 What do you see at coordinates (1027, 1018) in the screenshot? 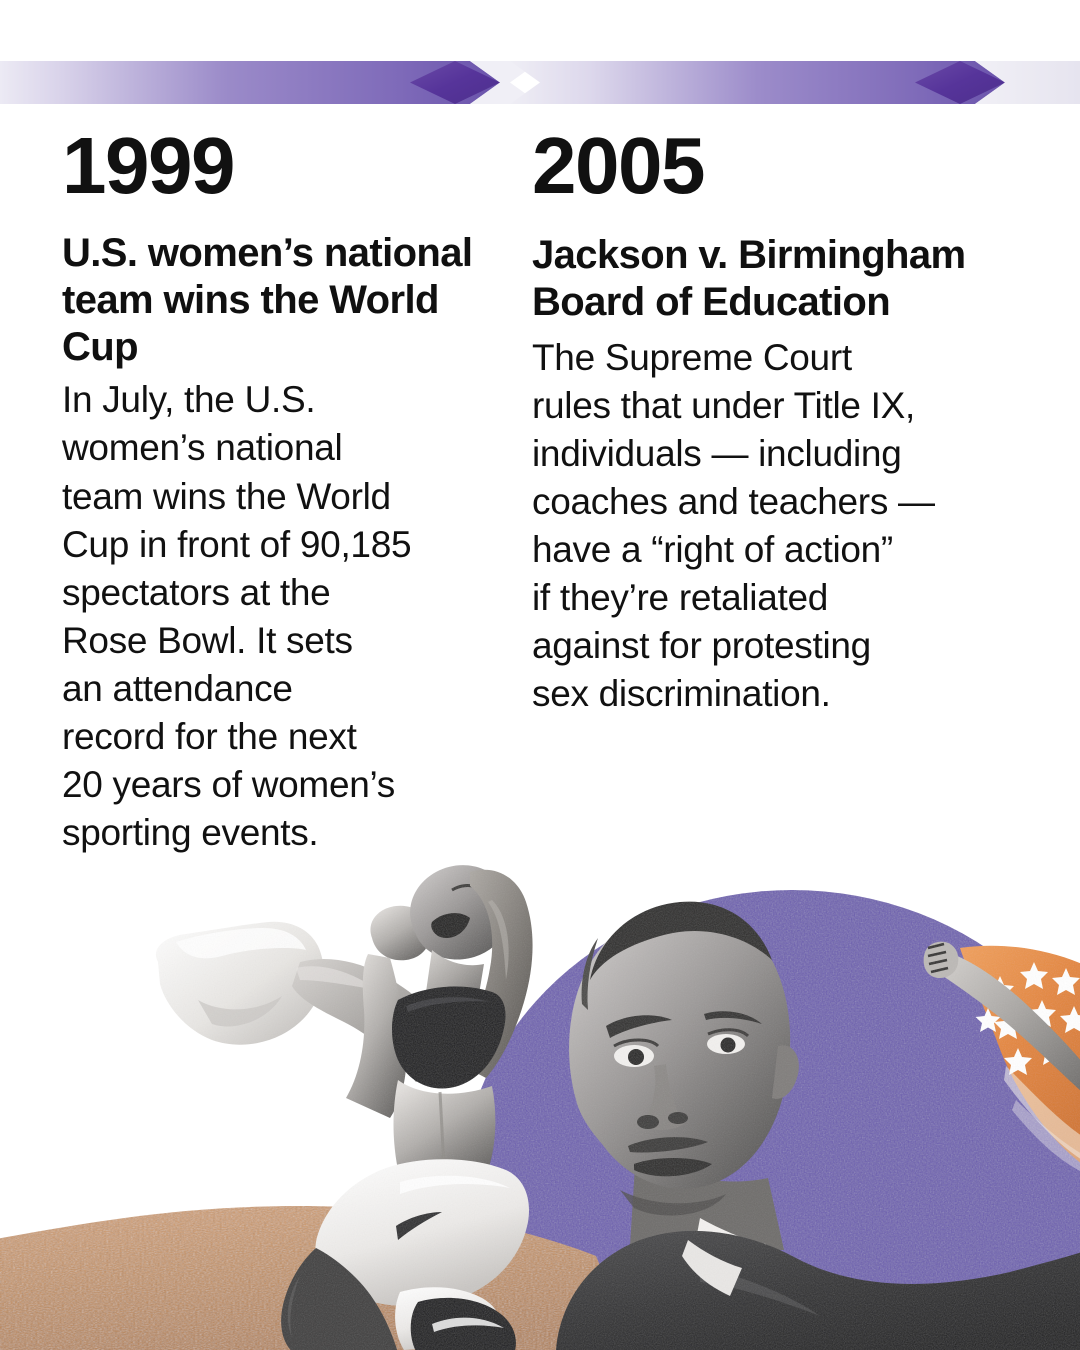
I see `flag-stars` at bounding box center [1027, 1018].